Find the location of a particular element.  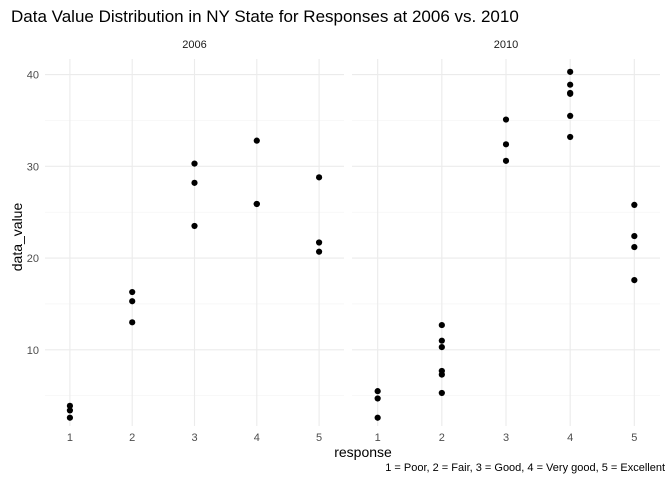

facet-label: 2010 is located at coordinates (506, 45).